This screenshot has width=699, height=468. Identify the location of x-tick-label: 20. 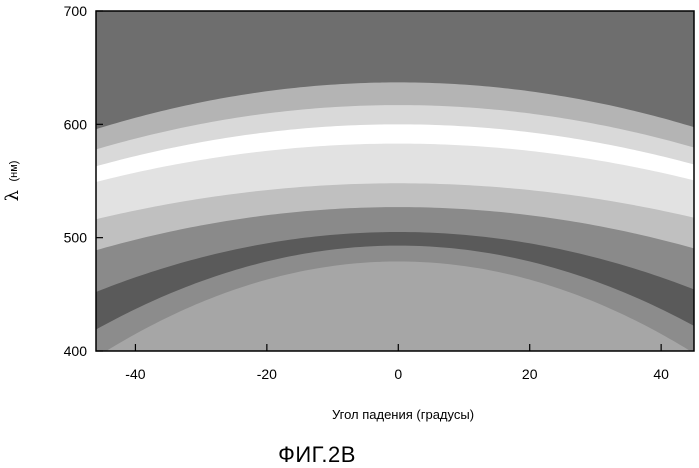
(530, 374).